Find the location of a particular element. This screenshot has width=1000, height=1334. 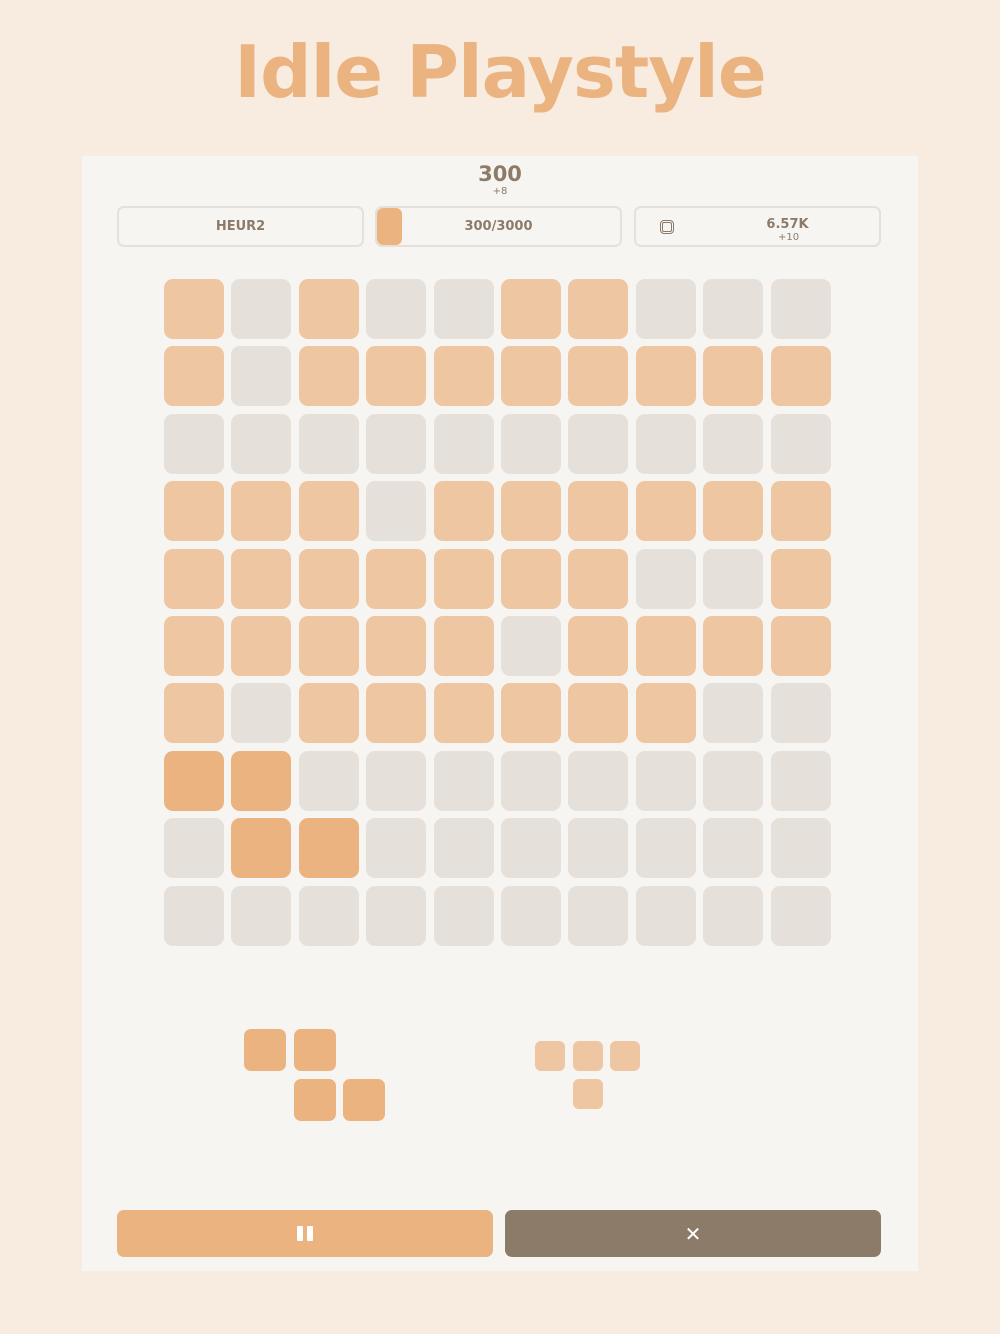

pause-button is located at coordinates (305, 1233).